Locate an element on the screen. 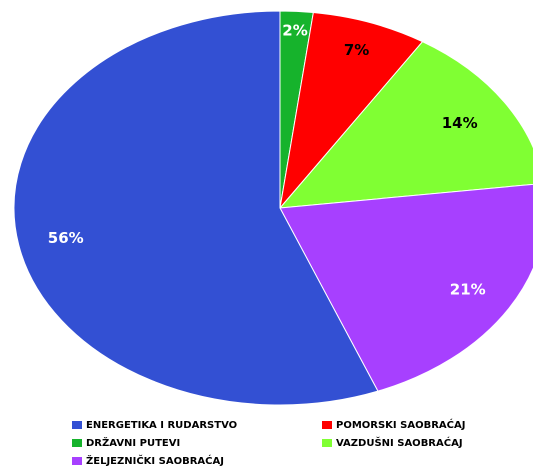  data-label: 56% is located at coordinates (66, 238).